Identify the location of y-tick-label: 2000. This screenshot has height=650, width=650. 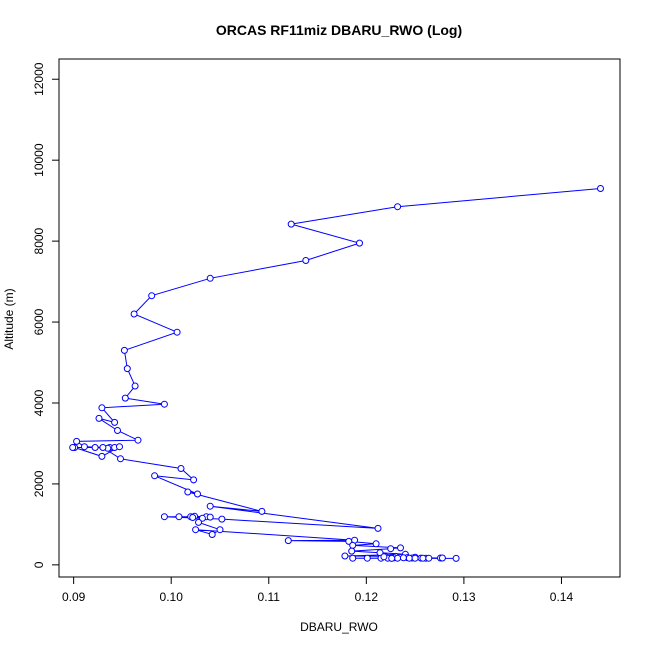
(39, 483).